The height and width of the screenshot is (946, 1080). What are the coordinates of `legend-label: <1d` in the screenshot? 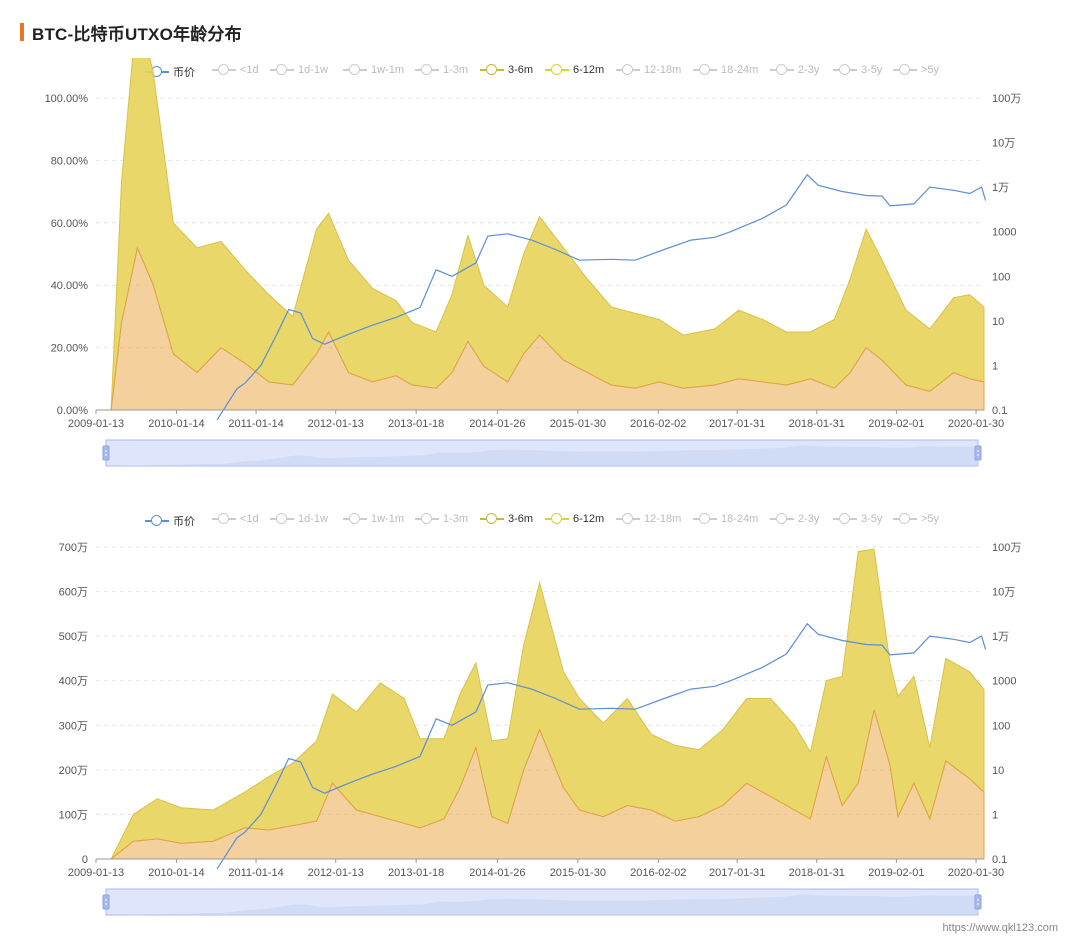 It's located at (249, 519).